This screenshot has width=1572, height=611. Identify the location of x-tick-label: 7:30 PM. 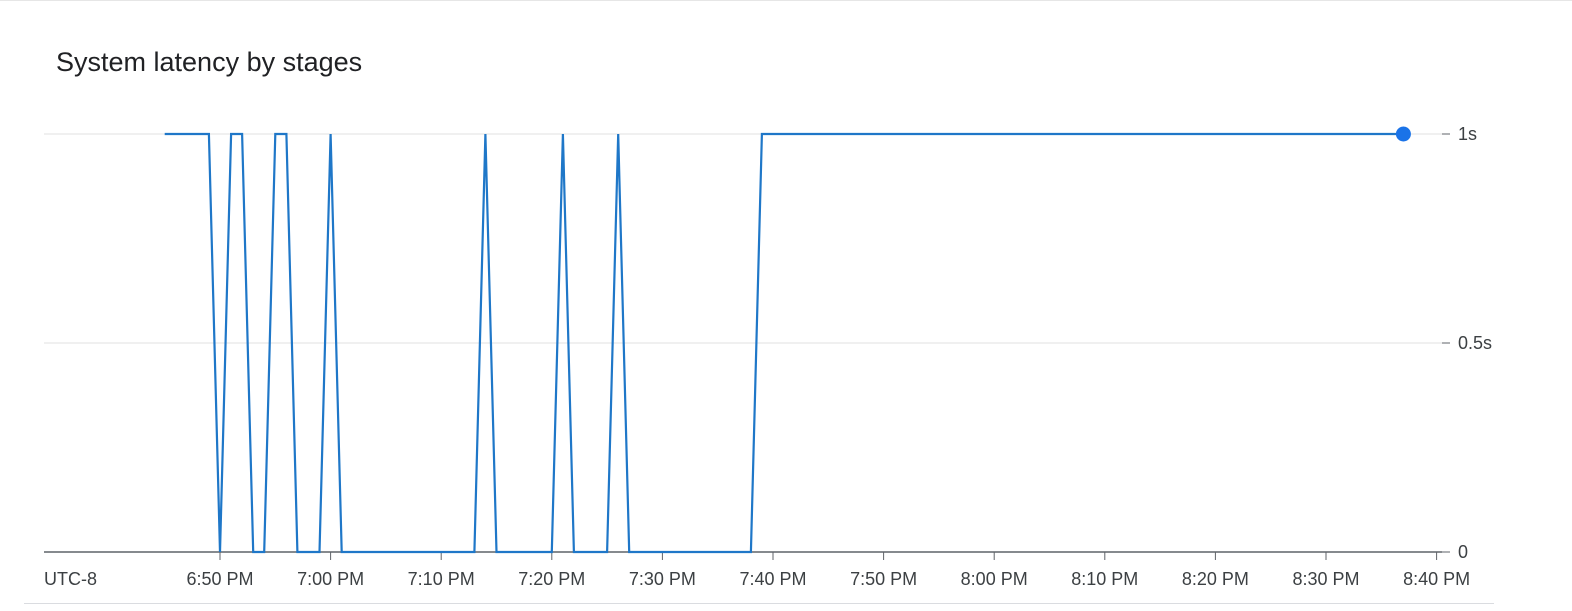
(662, 579).